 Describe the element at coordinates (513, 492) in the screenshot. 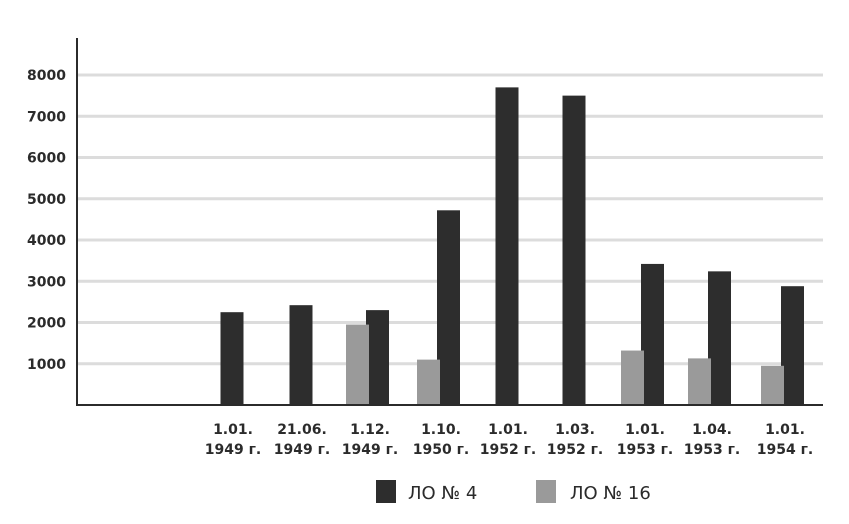

I see `legend: ЛО № 4 ЛО № 16` at that location.